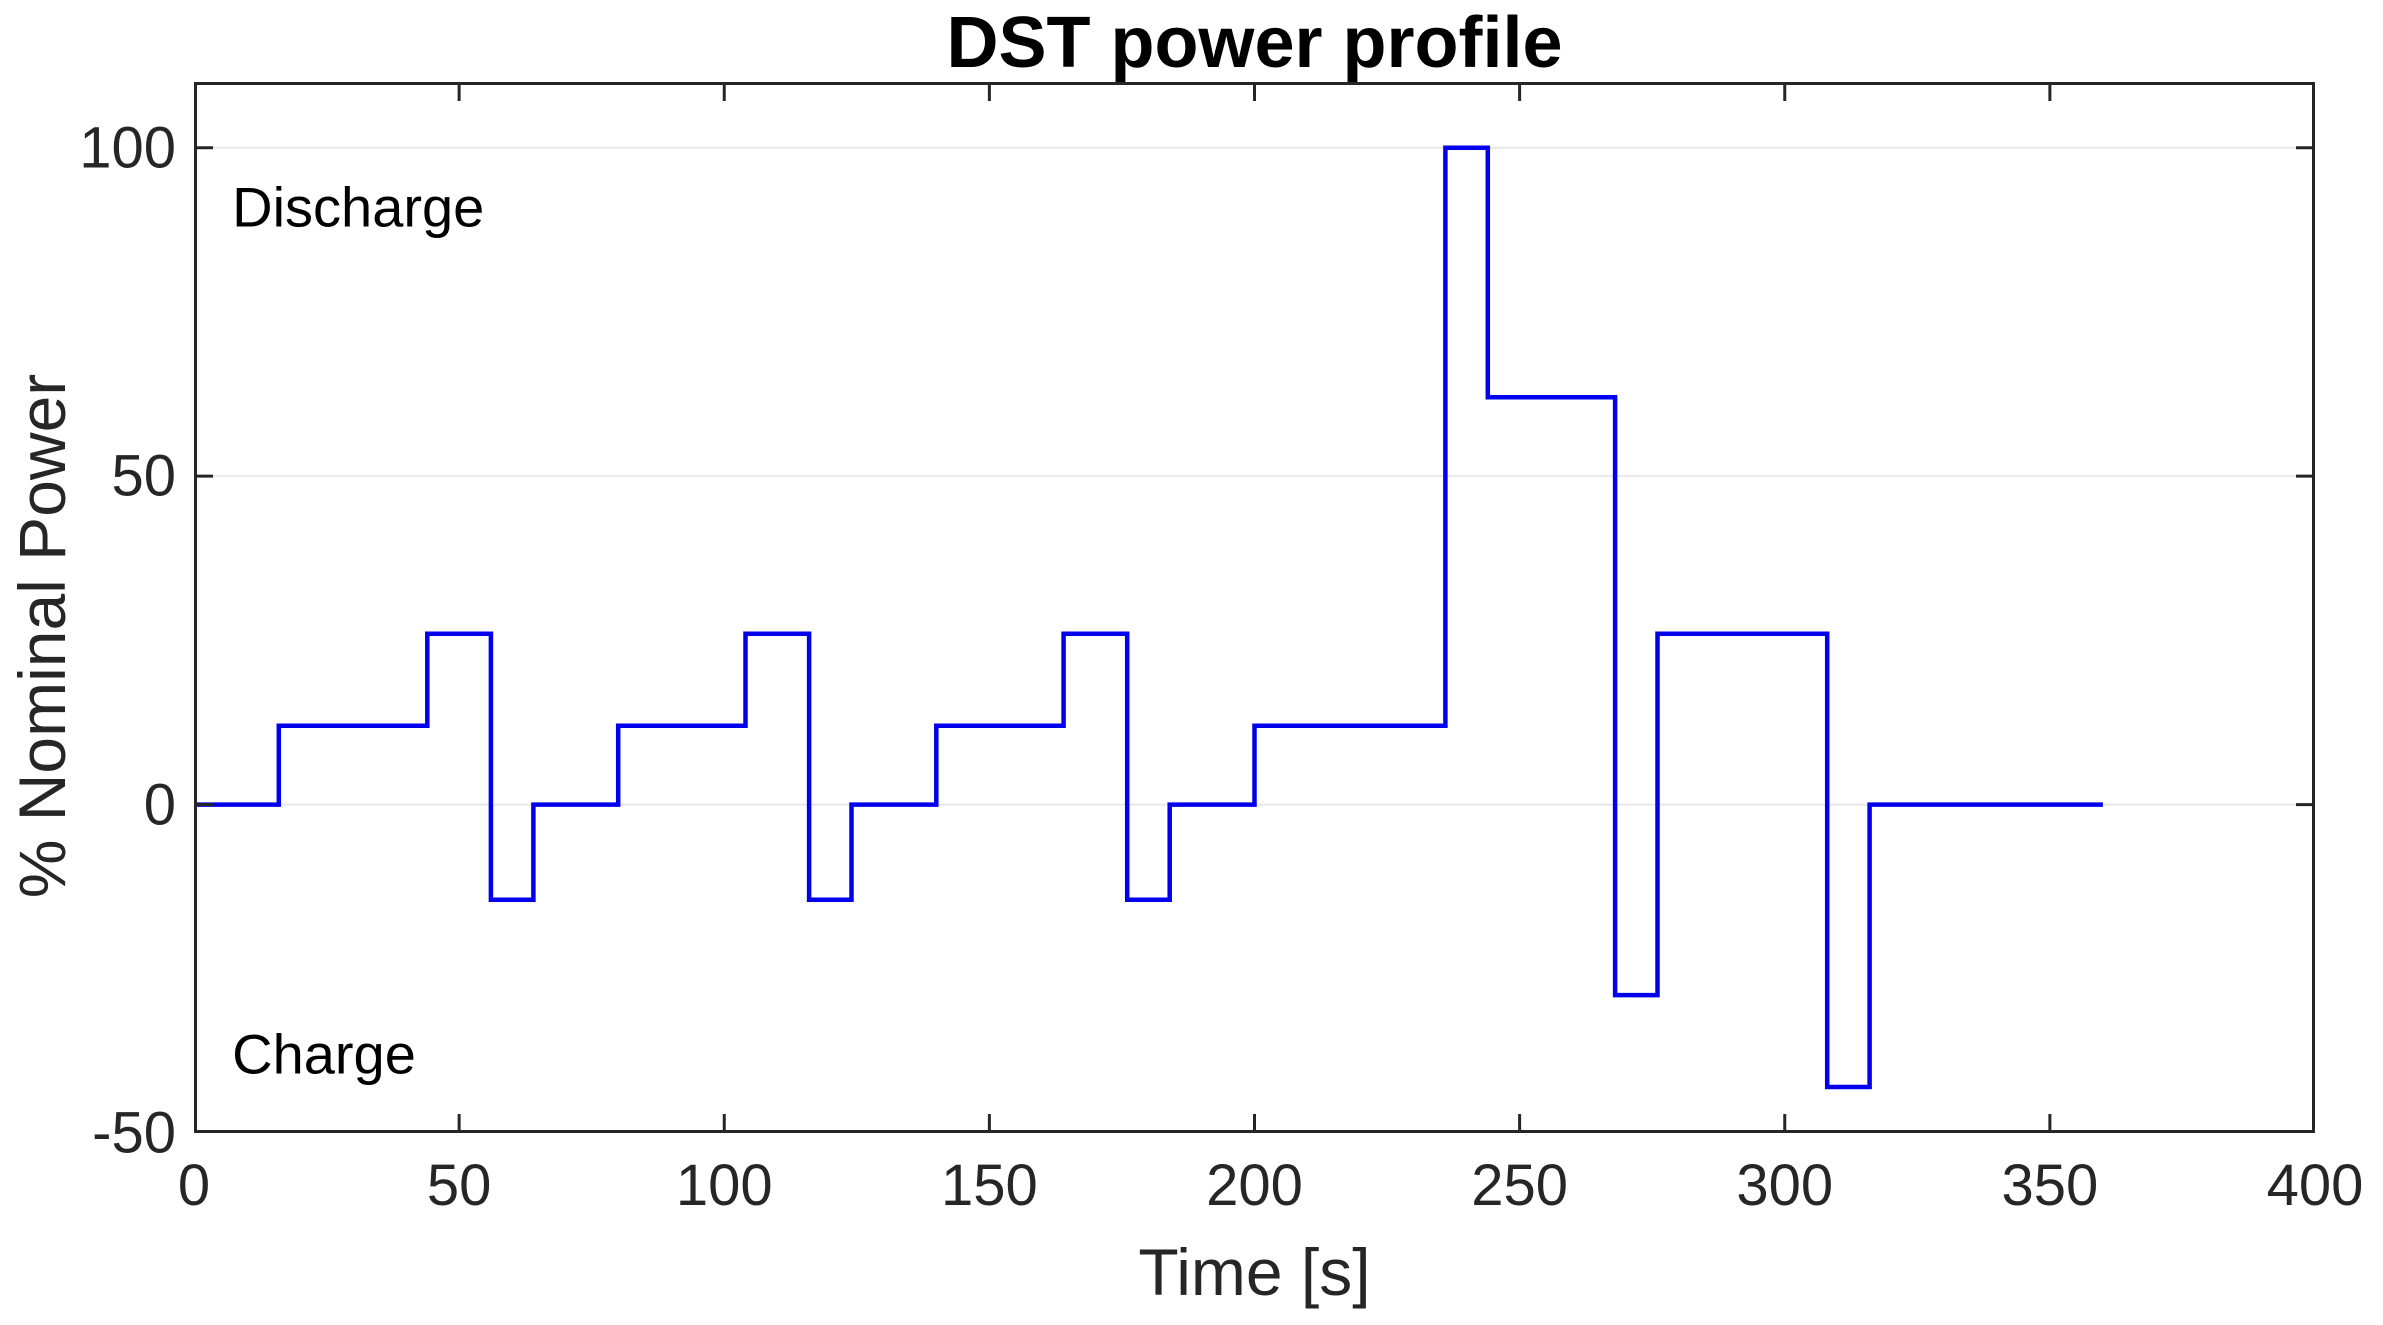 The height and width of the screenshot is (1325, 2383). Describe the element at coordinates (1520, 1185) in the screenshot. I see `x-tick-label-250: 250` at that location.